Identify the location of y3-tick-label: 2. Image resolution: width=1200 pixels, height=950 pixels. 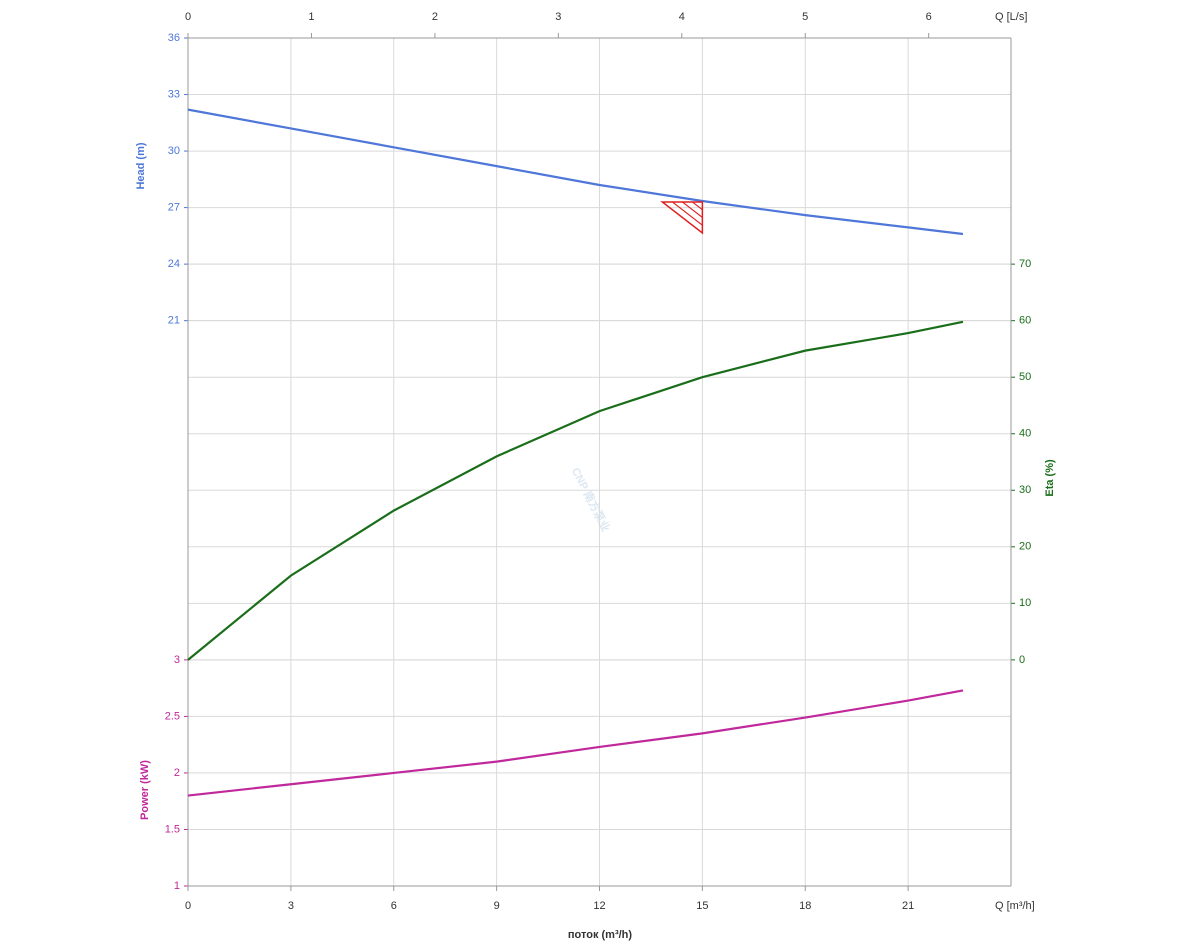
(177, 773).